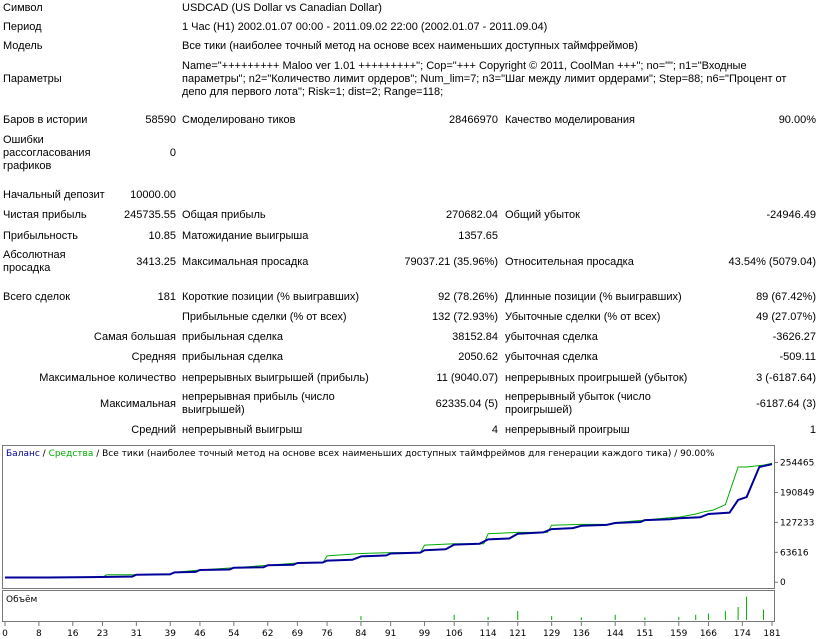  Describe the element at coordinates (786, 378) in the screenshot. I see `max-cons-losses-value: 3 (-6187.64)` at that location.